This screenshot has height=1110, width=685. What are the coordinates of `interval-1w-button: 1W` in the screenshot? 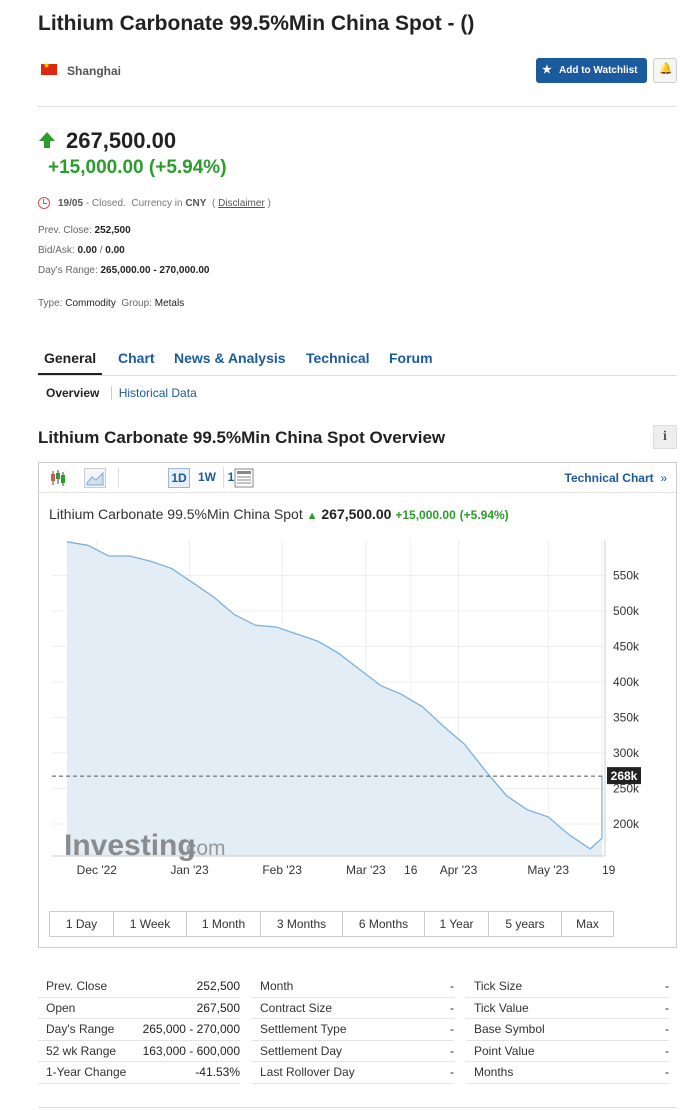 It's located at (207, 477).